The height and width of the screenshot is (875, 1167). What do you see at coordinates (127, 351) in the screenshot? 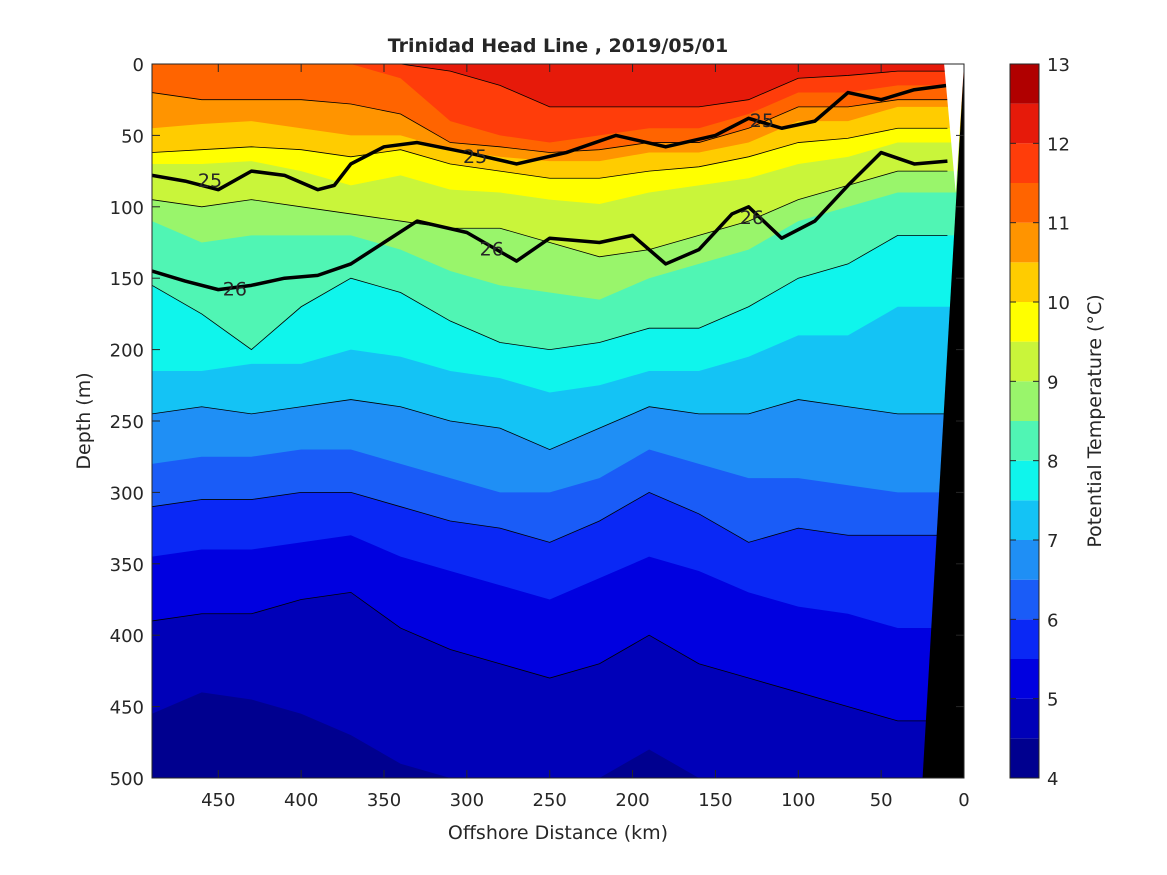
I see `y-tick-label: 200` at bounding box center [127, 351].